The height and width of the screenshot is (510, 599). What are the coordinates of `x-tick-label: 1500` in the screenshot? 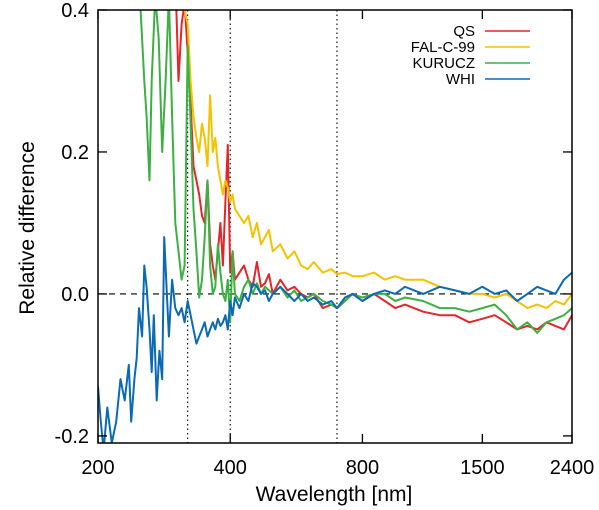 It's located at (482, 468).